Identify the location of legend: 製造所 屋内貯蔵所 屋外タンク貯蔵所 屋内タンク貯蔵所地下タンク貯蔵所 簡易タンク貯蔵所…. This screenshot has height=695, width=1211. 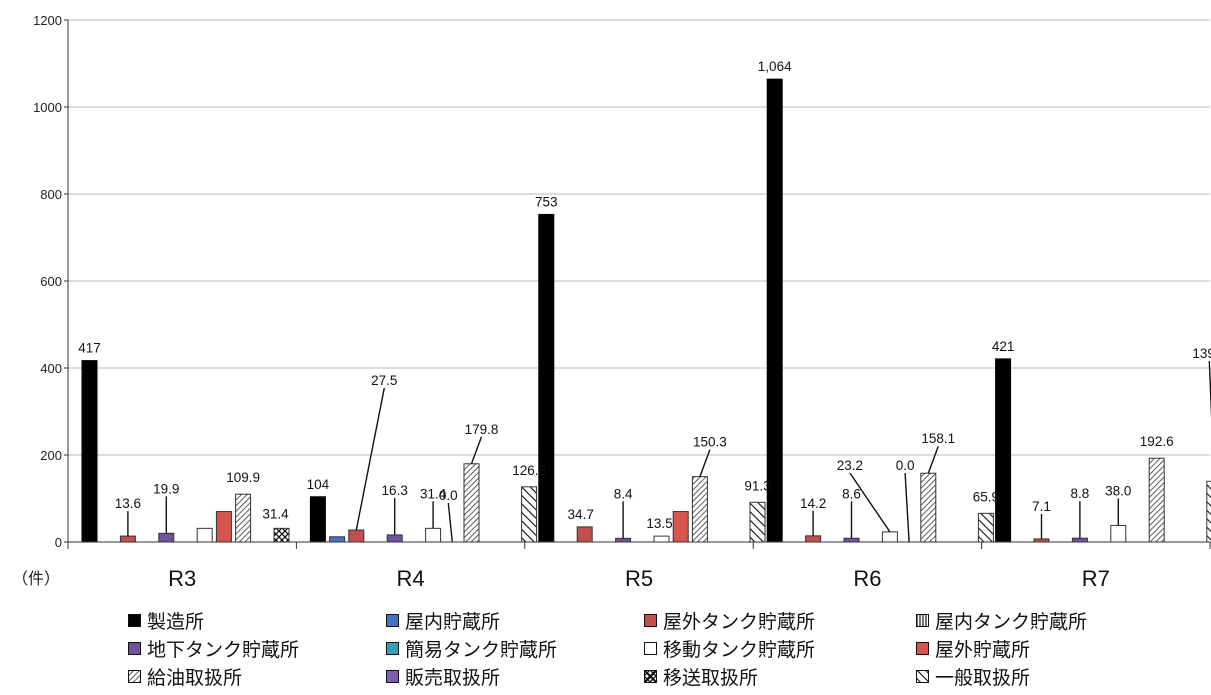
(658, 648).